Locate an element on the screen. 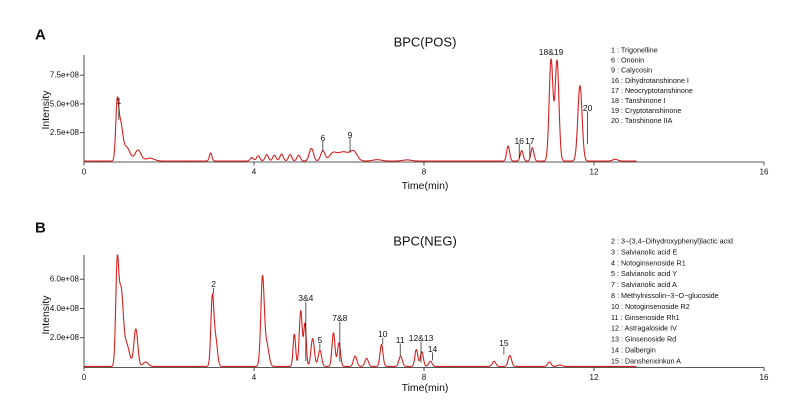  peak-label: 15 is located at coordinates (504, 343).